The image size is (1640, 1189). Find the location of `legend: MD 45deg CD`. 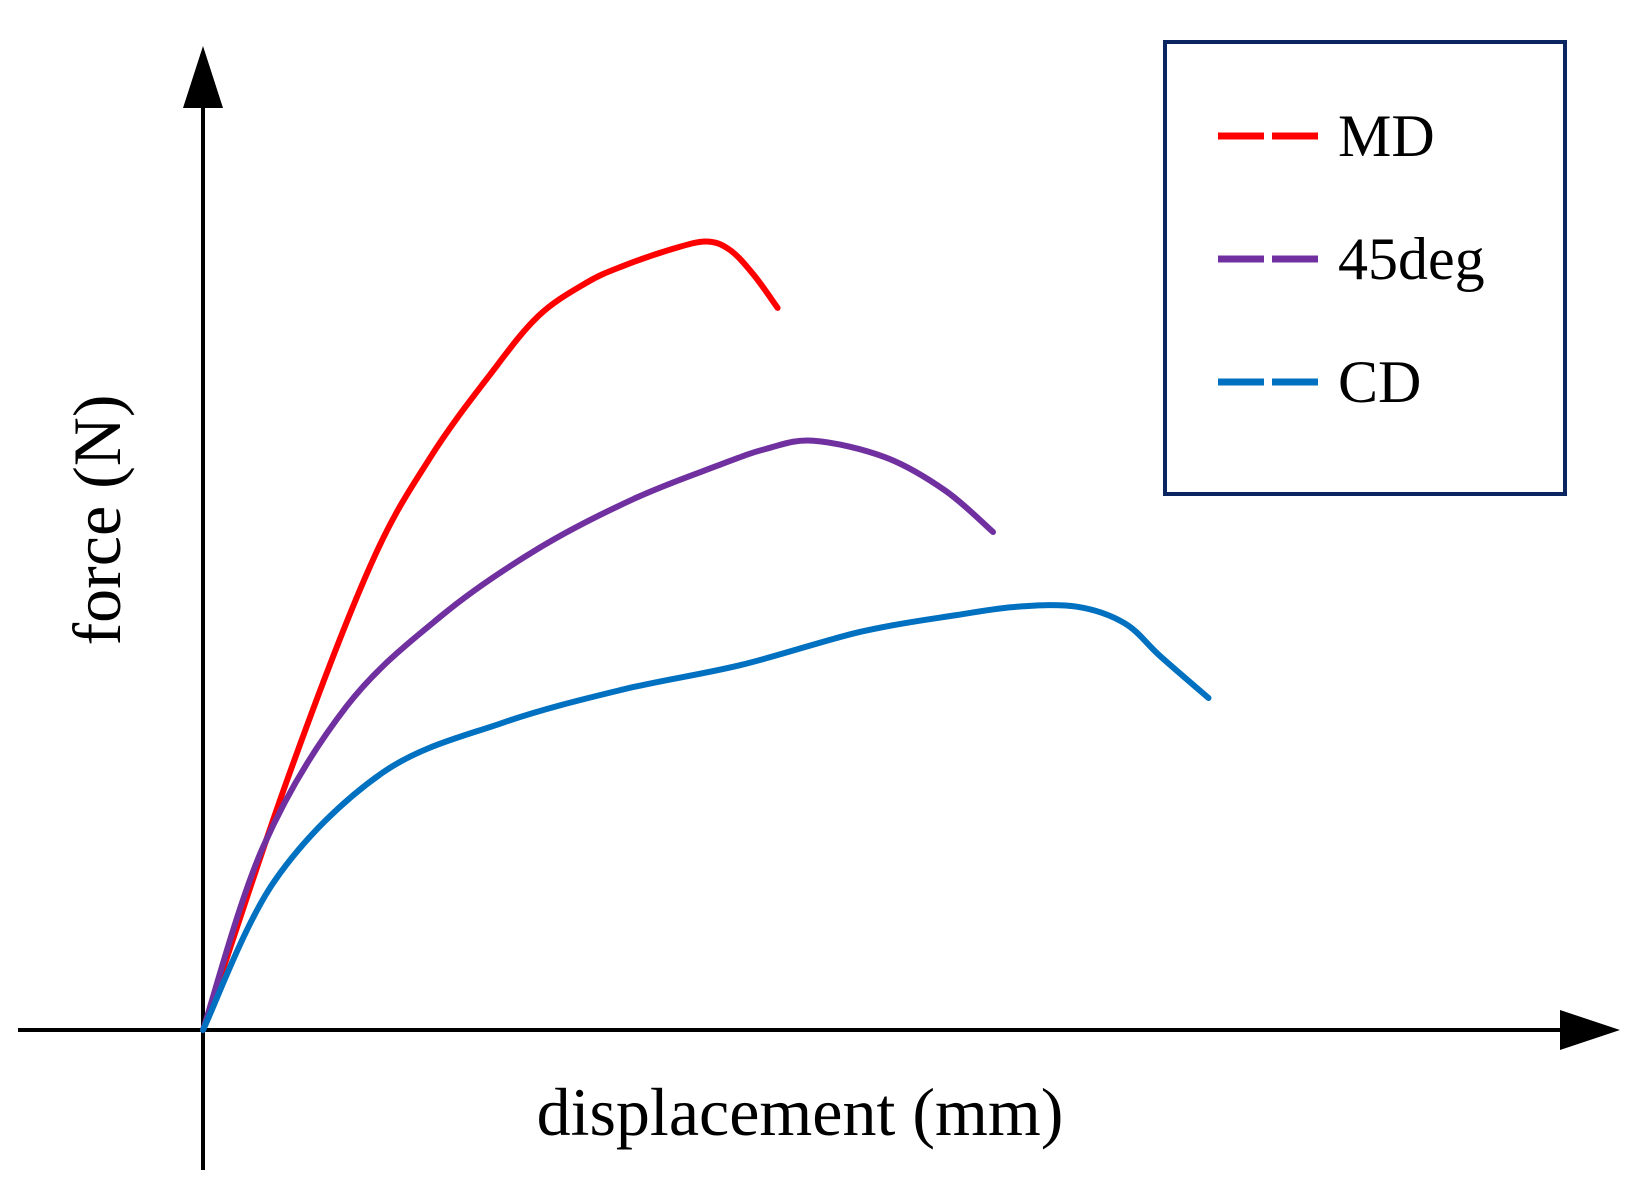

legend: MD 45deg CD is located at coordinates (1365, 268).